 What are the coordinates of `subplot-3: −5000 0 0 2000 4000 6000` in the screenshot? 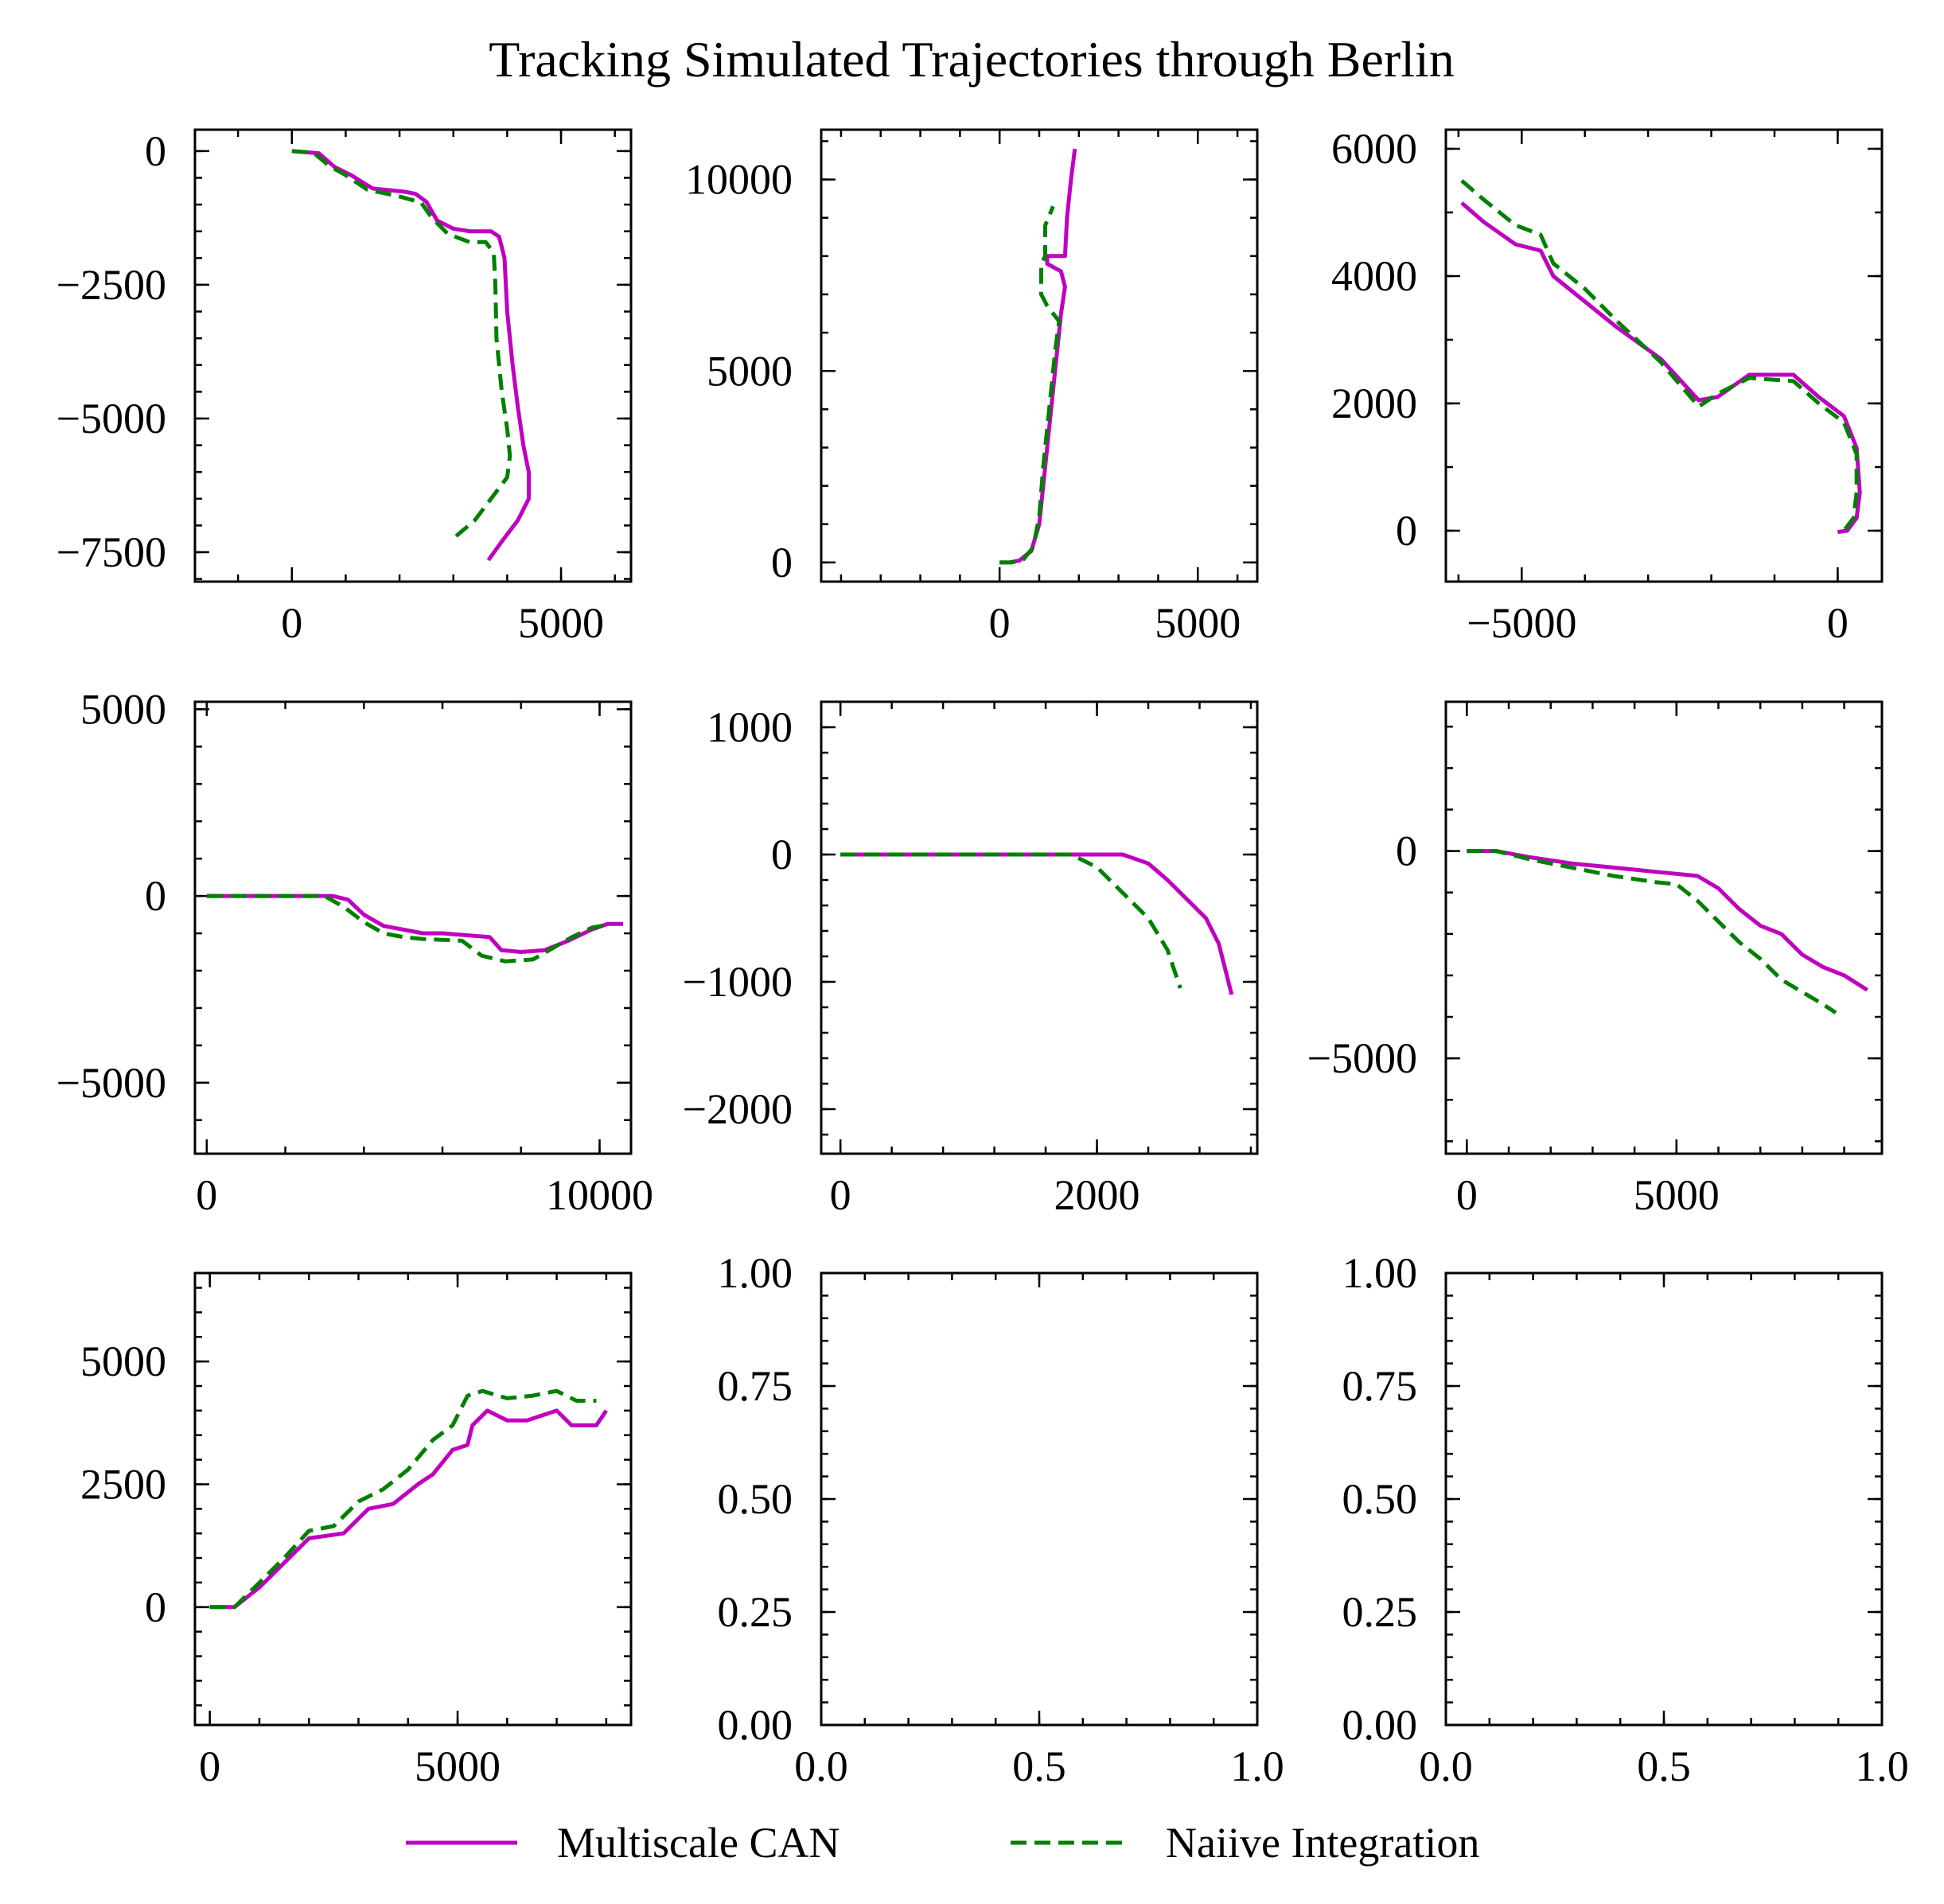 It's located at (1607, 386).